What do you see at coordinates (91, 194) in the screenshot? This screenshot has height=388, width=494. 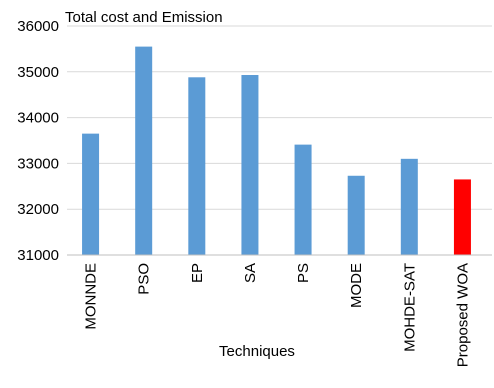 I see `bar-monnde` at bounding box center [91, 194].